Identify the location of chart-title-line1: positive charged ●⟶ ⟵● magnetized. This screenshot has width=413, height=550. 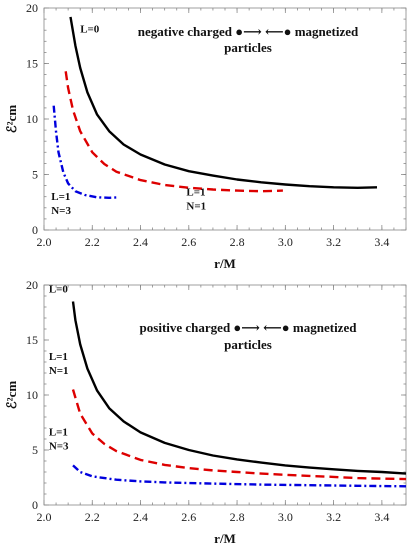
(249, 327).